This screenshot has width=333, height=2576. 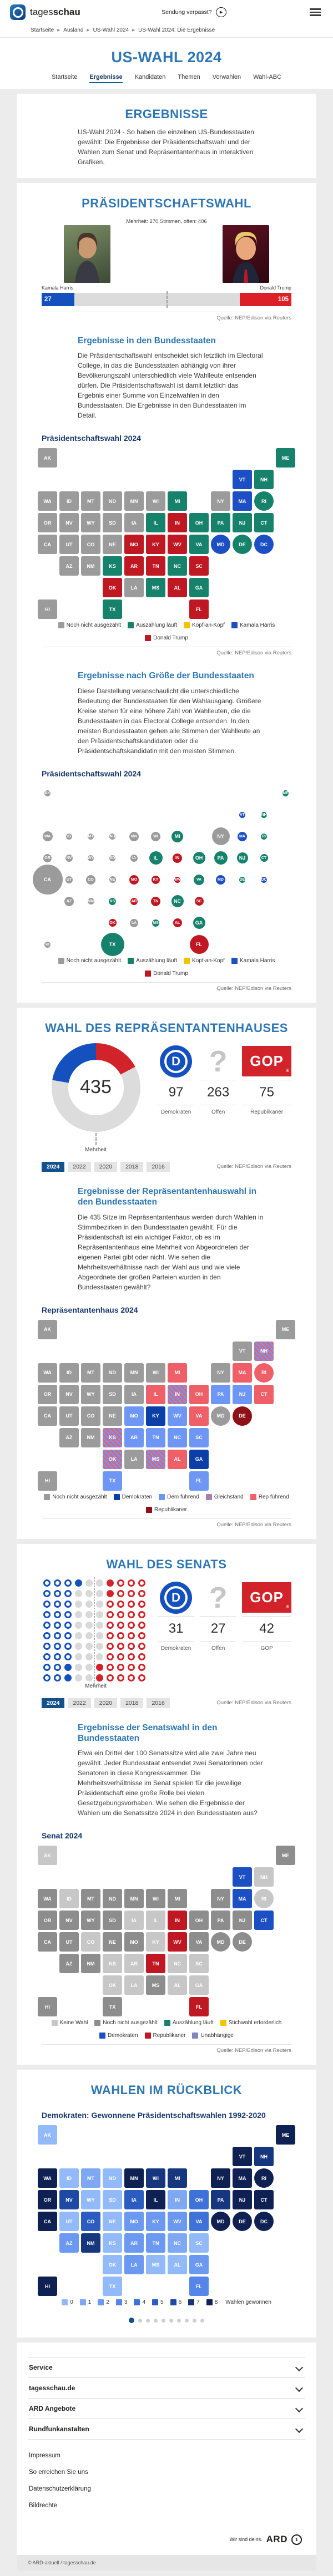 I want to click on state-tile-DE: DE, so click(x=243, y=1942).